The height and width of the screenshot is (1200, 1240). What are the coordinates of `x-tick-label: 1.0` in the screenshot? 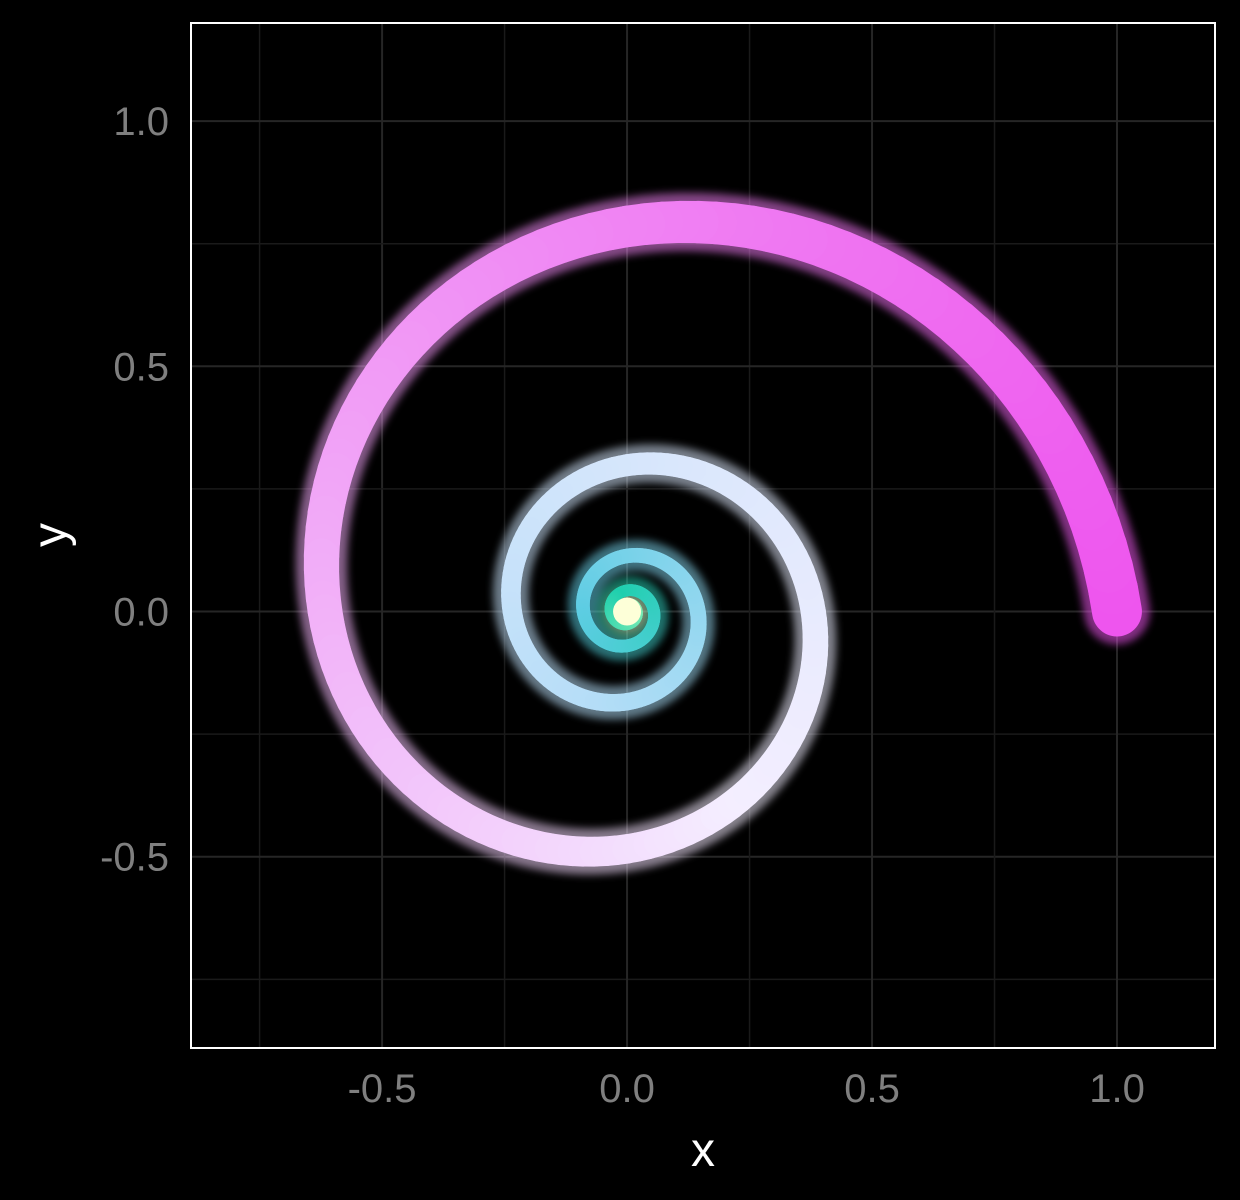 It's located at (1117, 1089).